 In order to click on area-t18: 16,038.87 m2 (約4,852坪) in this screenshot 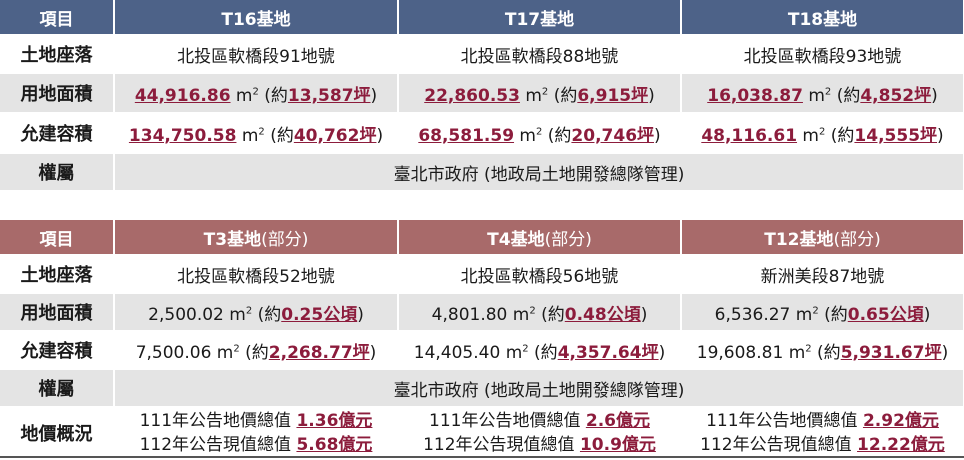, I will do `click(822, 93)`.